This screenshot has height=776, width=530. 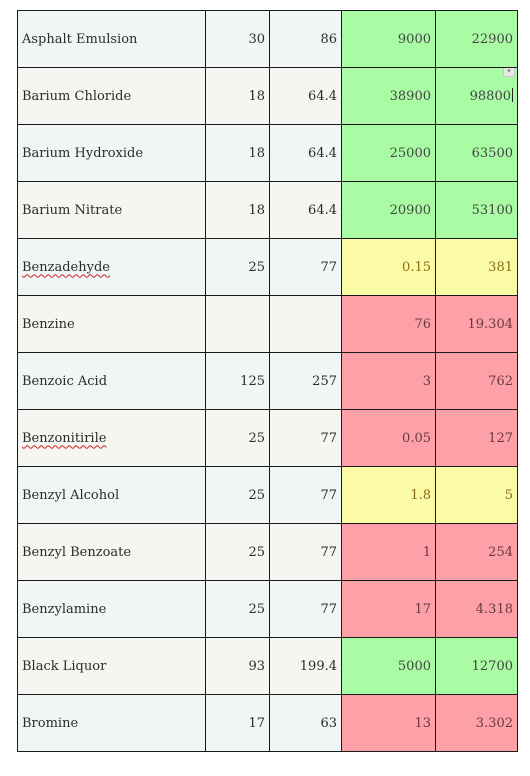 I want to click on value-1-cell: 13, so click(x=388, y=723).